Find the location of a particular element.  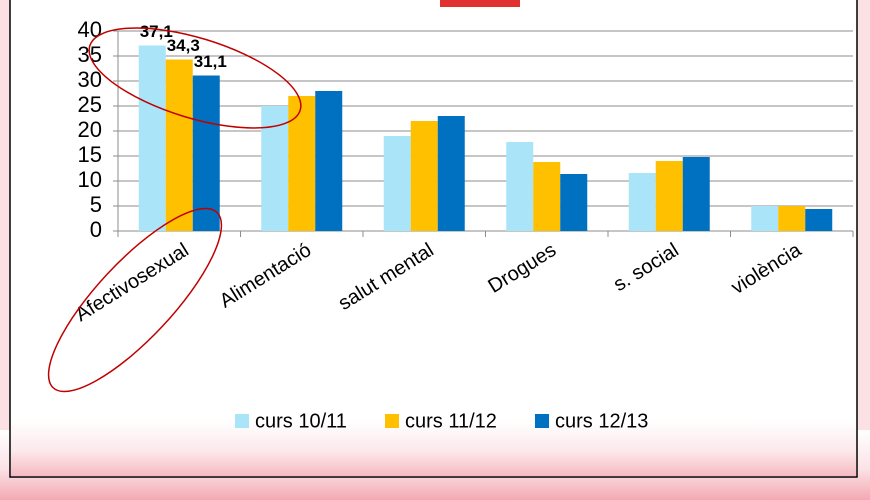

legend-label: curs 12/13 is located at coordinates (601, 421).